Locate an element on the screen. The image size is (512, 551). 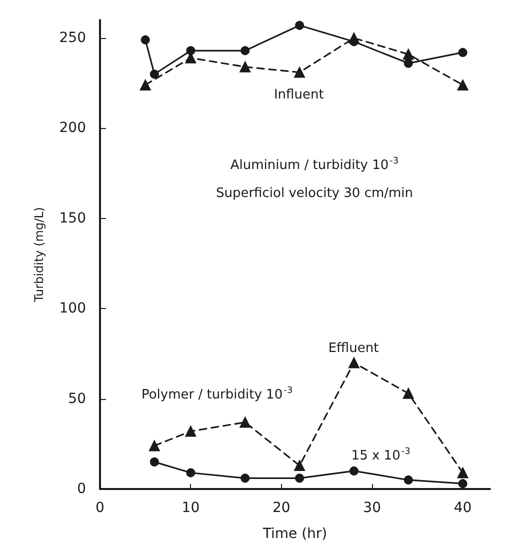
x-tick-label: 20 is located at coordinates (281, 508).